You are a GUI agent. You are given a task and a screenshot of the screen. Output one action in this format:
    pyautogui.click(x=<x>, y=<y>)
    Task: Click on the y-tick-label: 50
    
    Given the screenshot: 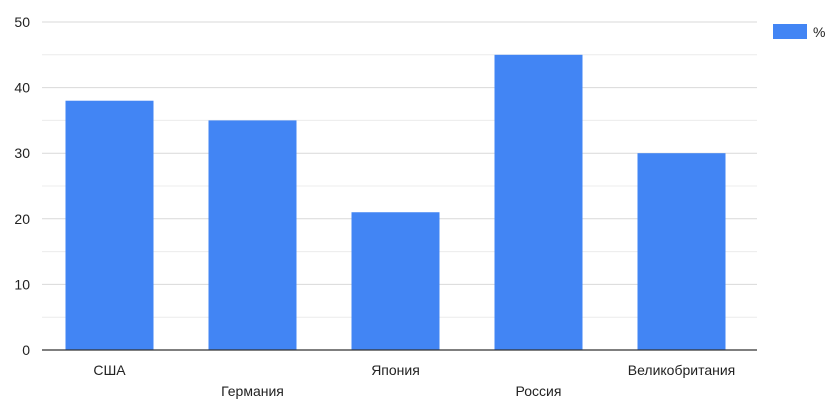 What is the action you would take?
    pyautogui.click(x=22, y=22)
    